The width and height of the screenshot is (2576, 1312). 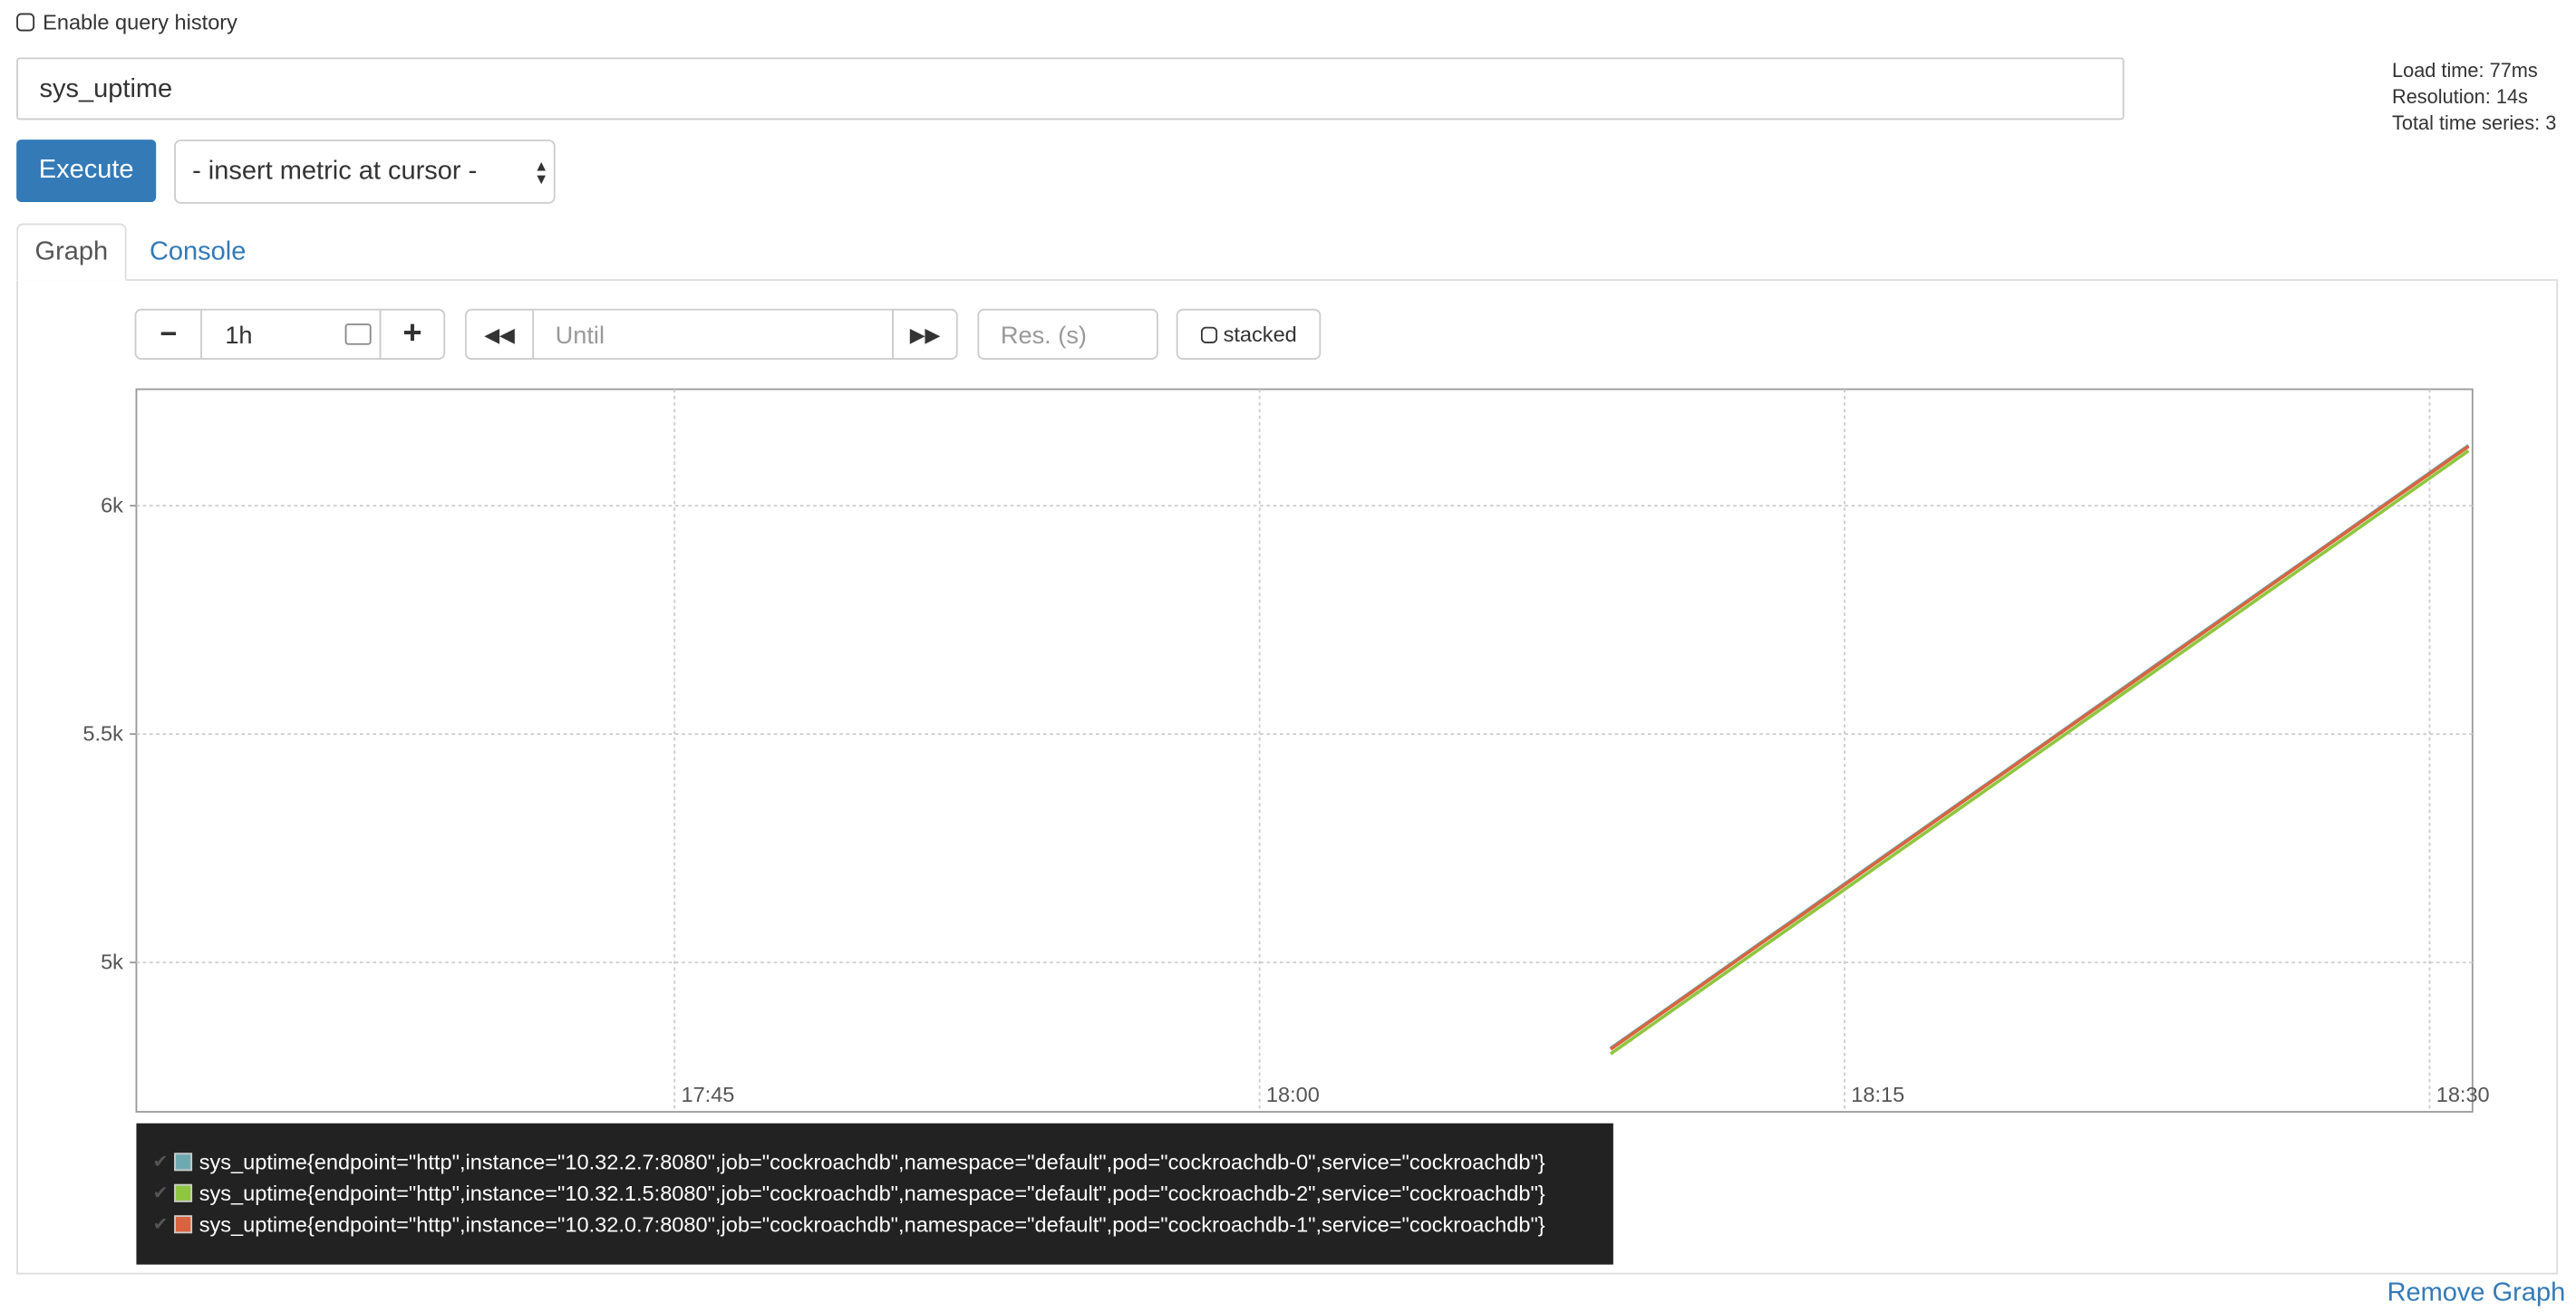 What do you see at coordinates (2474, 123) in the screenshot?
I see `stat: Total time series: 3` at bounding box center [2474, 123].